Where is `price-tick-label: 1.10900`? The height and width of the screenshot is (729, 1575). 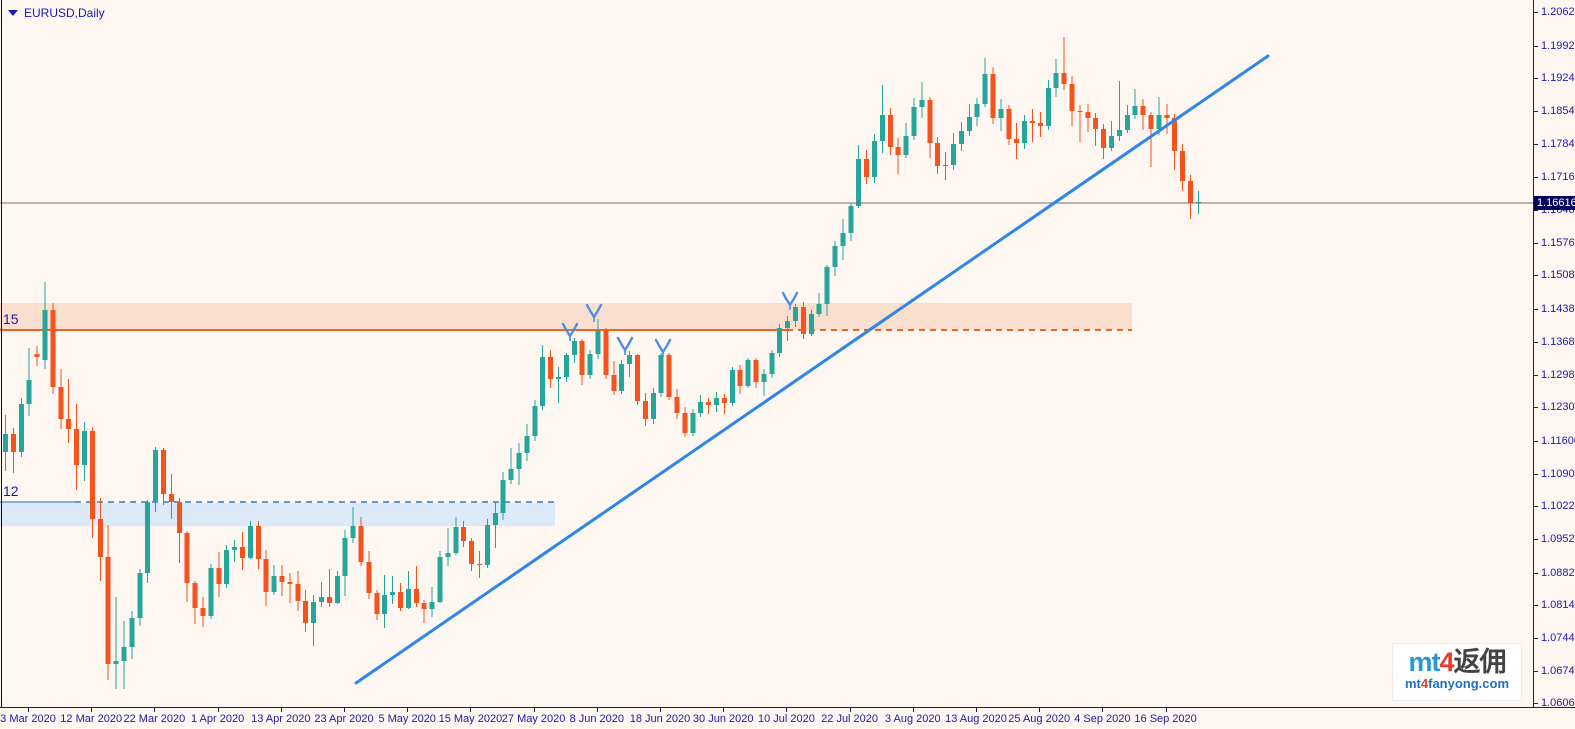
price-tick-label: 1.10900 is located at coordinates (1558, 474).